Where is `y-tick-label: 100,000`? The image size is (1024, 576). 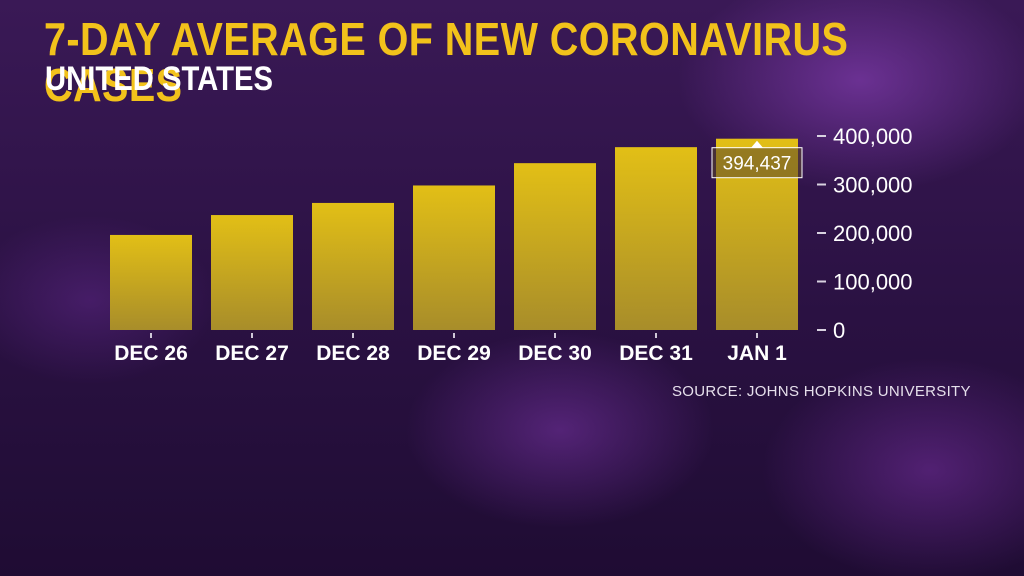
y-tick-label: 100,000 is located at coordinates (873, 282).